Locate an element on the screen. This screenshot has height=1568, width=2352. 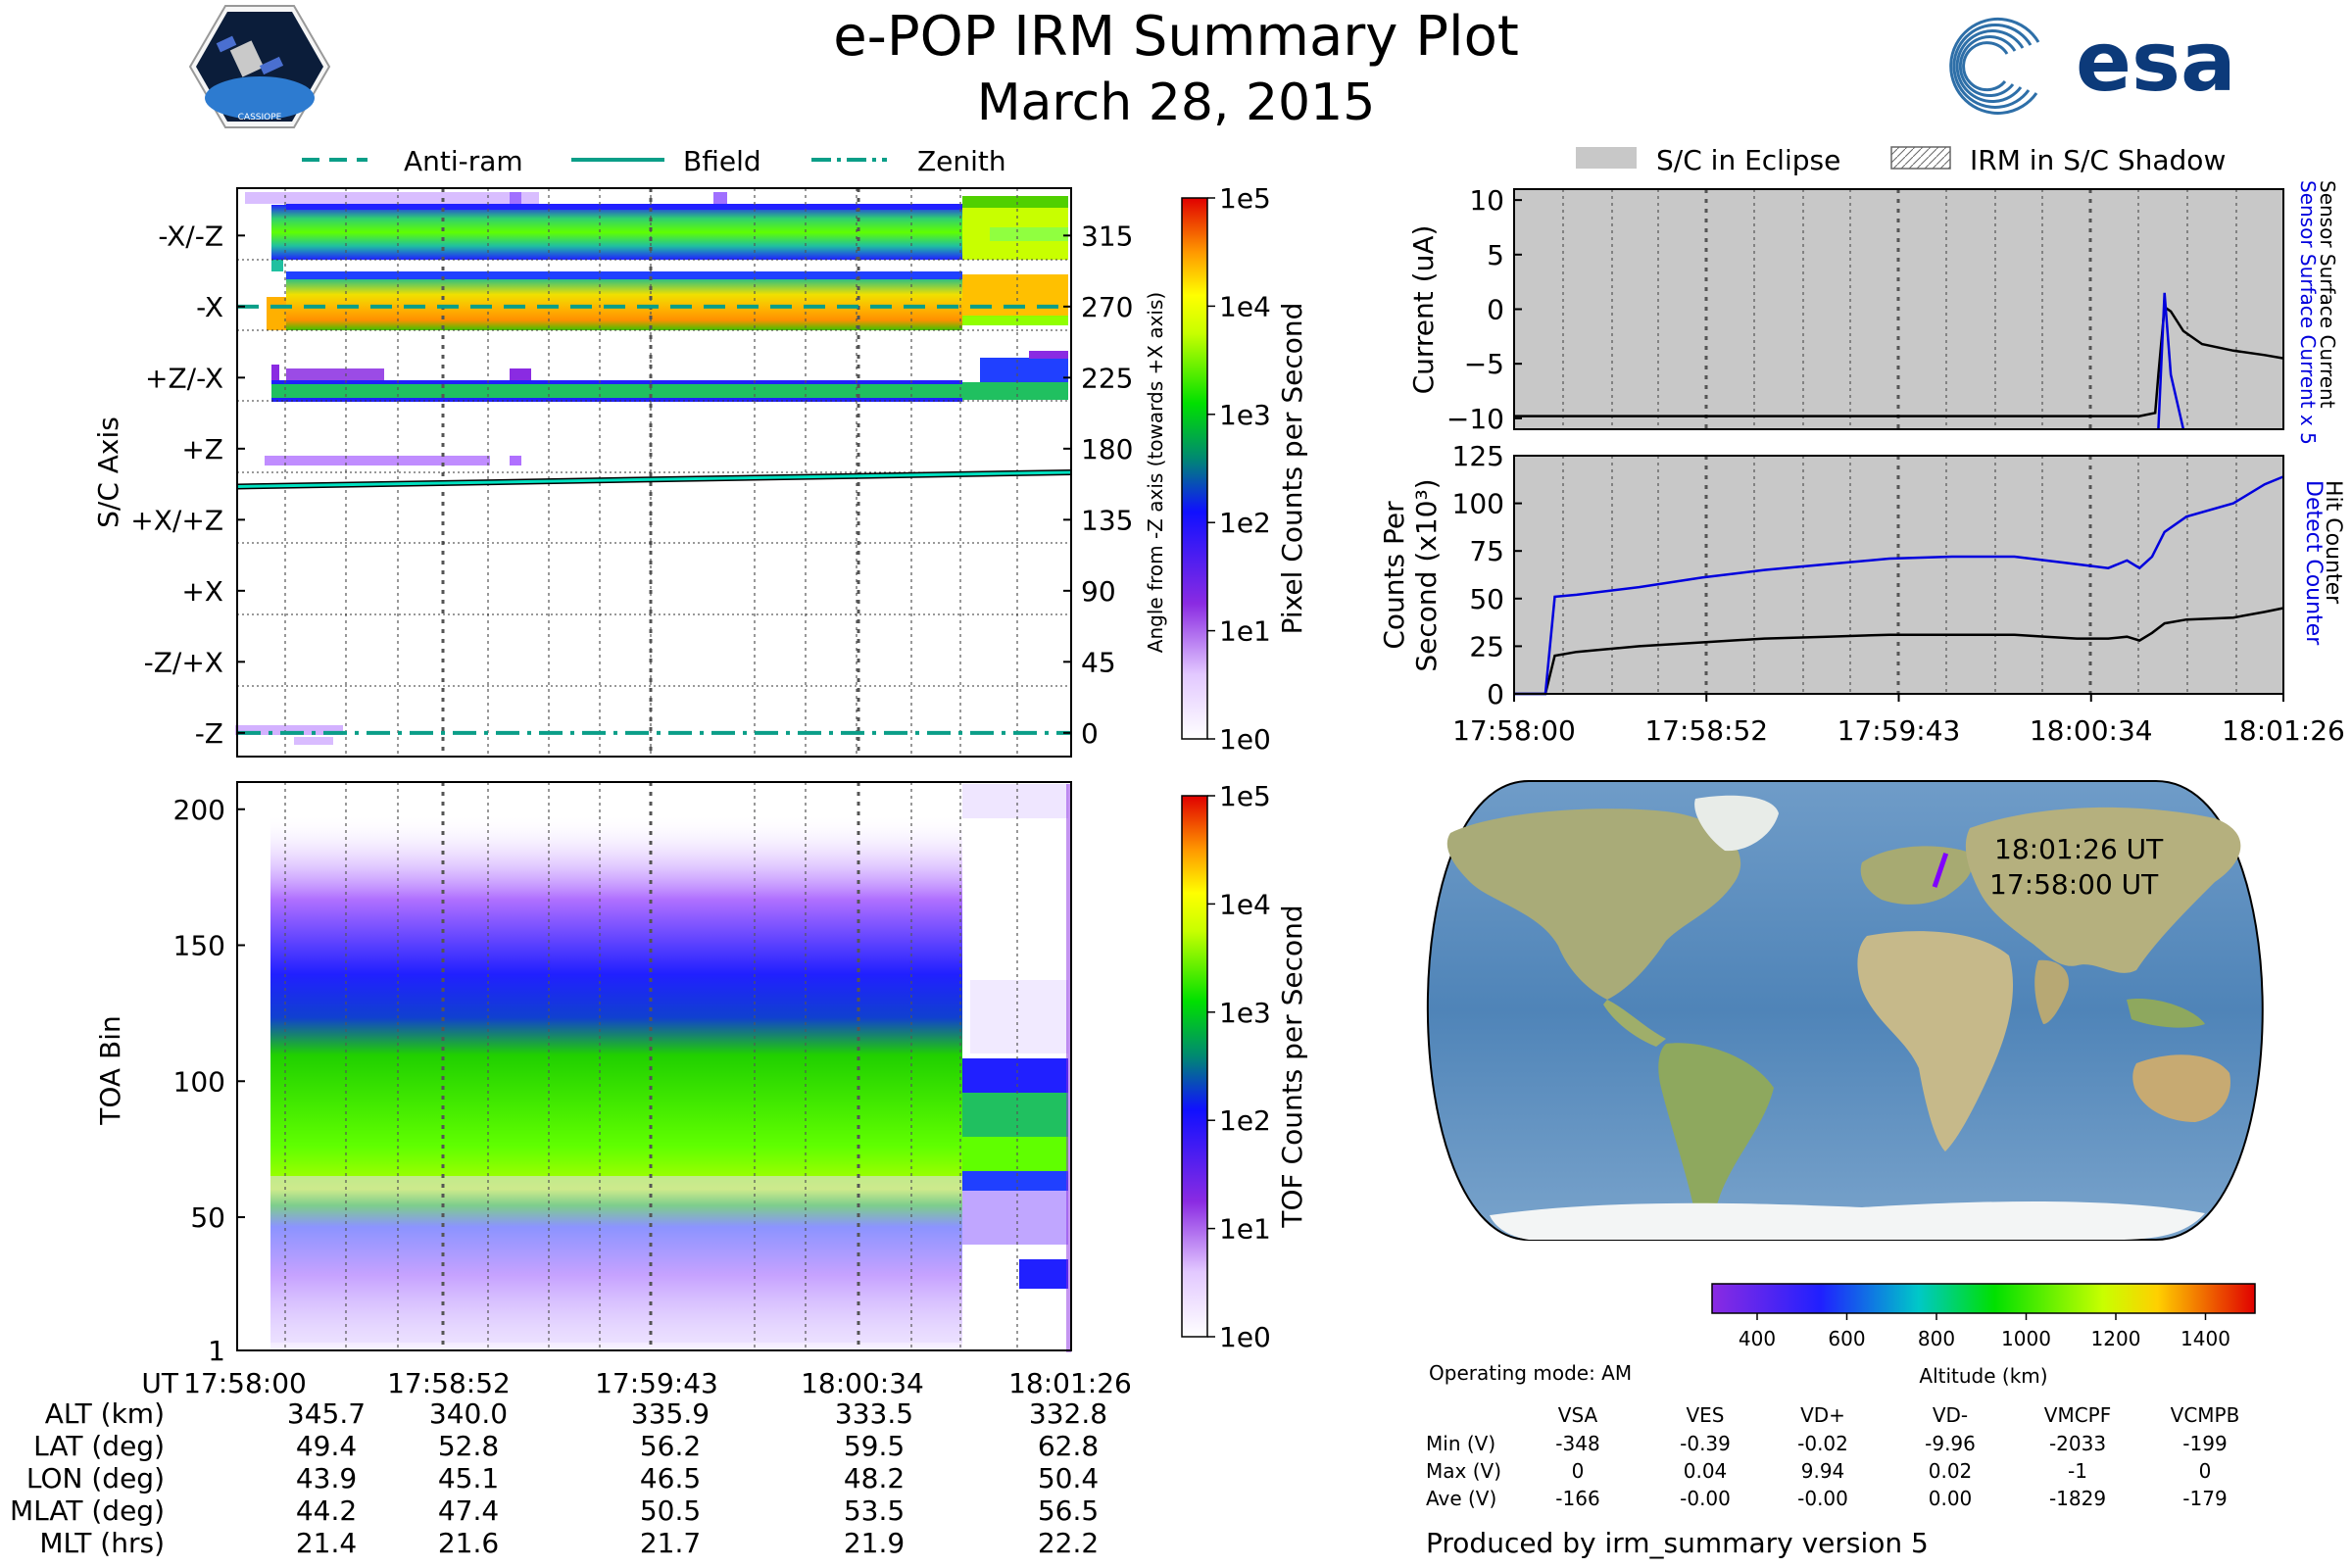
pixel-colorbar-tick: 1e4 is located at coordinates (1245, 306).